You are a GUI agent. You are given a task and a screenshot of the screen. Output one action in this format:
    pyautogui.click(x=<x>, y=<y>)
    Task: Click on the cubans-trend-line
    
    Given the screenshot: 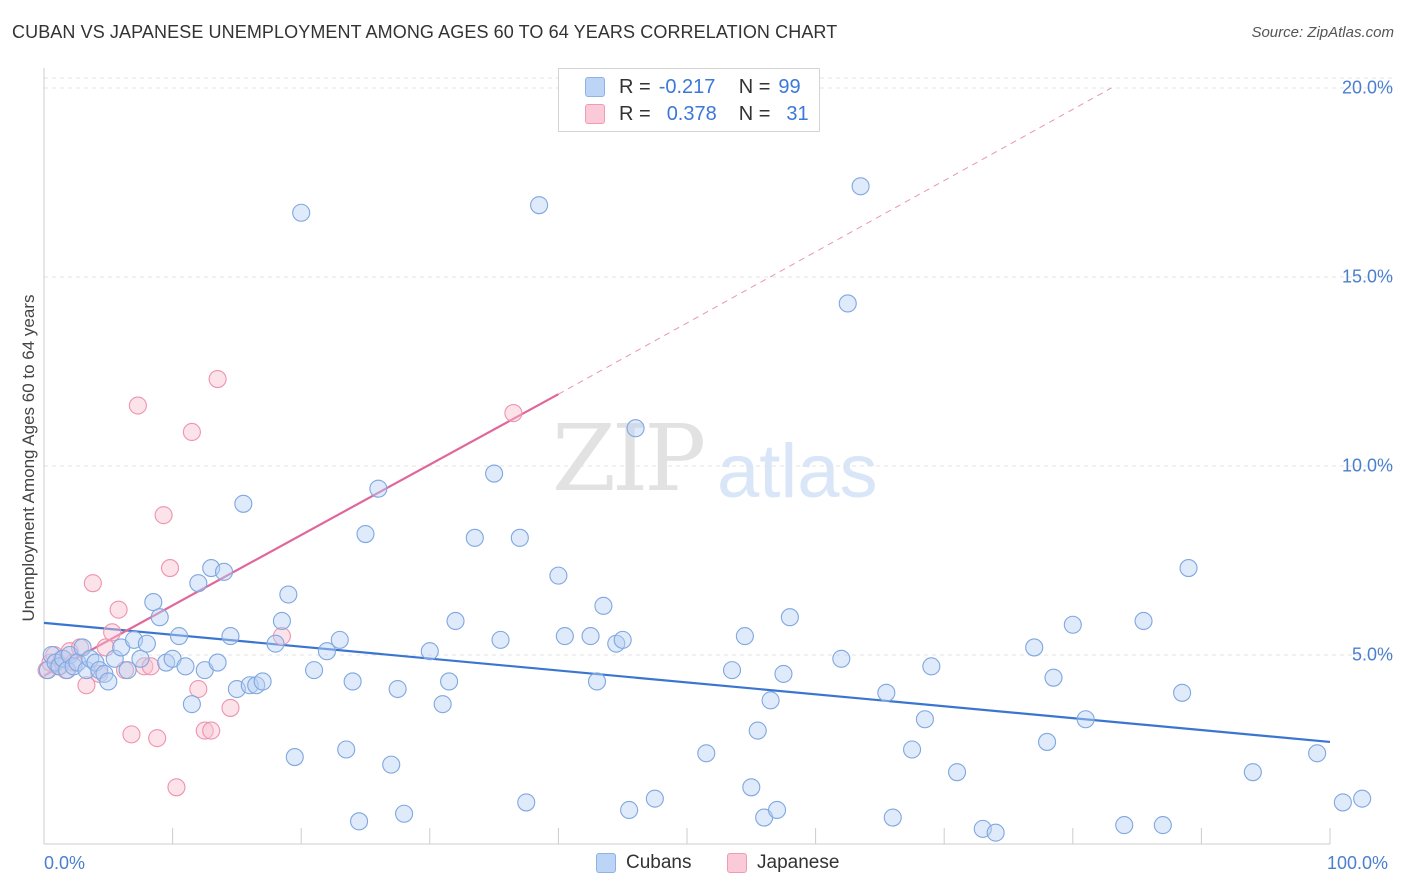 What is the action you would take?
    pyautogui.click(x=687, y=682)
    